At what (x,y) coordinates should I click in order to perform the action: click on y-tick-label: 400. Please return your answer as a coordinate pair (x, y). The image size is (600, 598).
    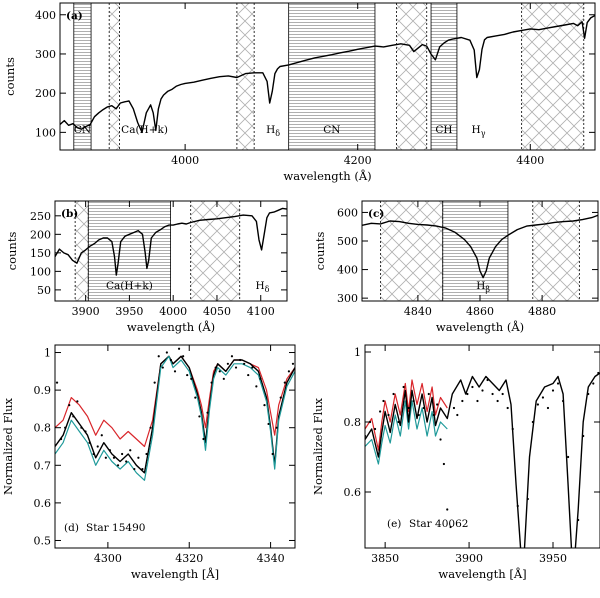
    Looking at the image, I should click on (347, 270).